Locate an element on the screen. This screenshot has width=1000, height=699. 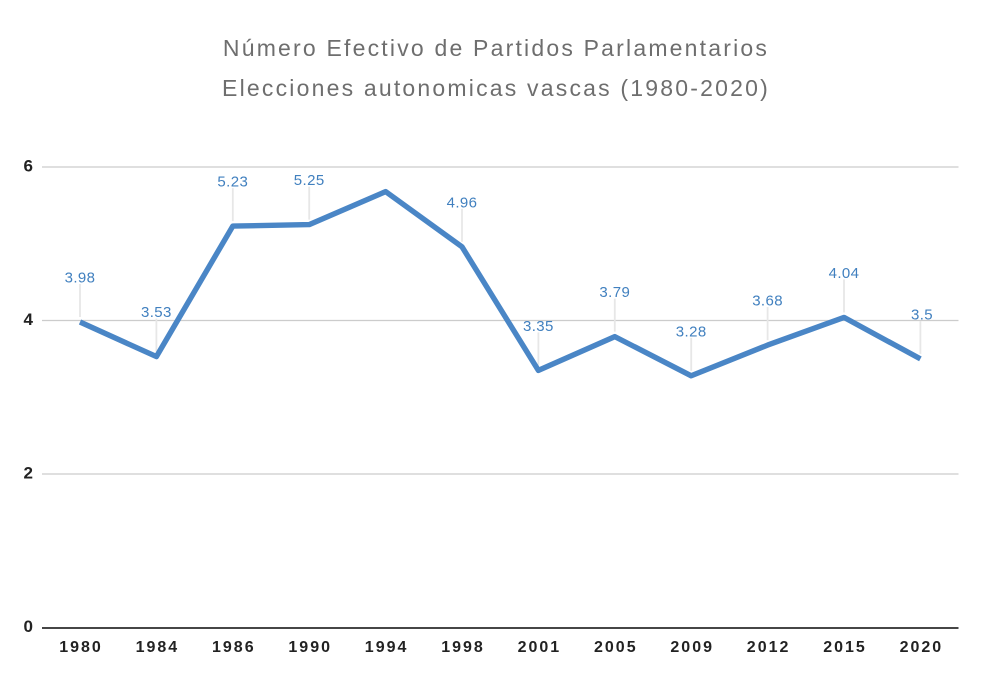
svg-text: 1998 is located at coordinates (463, 647).